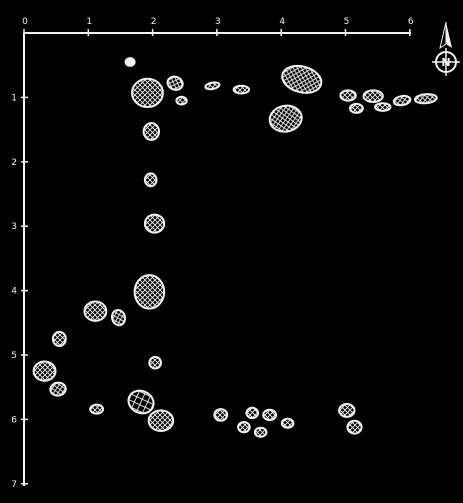 This screenshot has height=503, width=463. Describe the element at coordinates (154, 22) in the screenshot. I see `x-tick-label: 2` at that location.